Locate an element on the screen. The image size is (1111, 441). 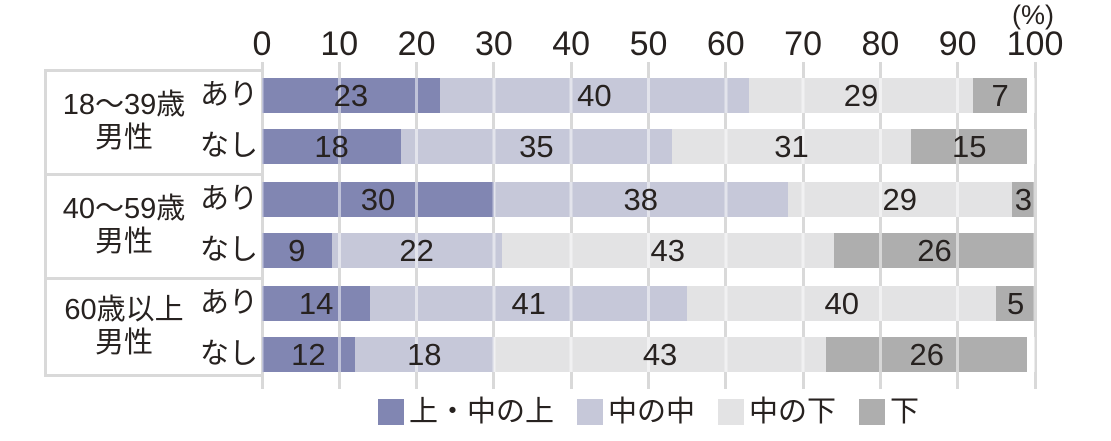
legend-item: 上・中の上 is located at coordinates (465, 412).